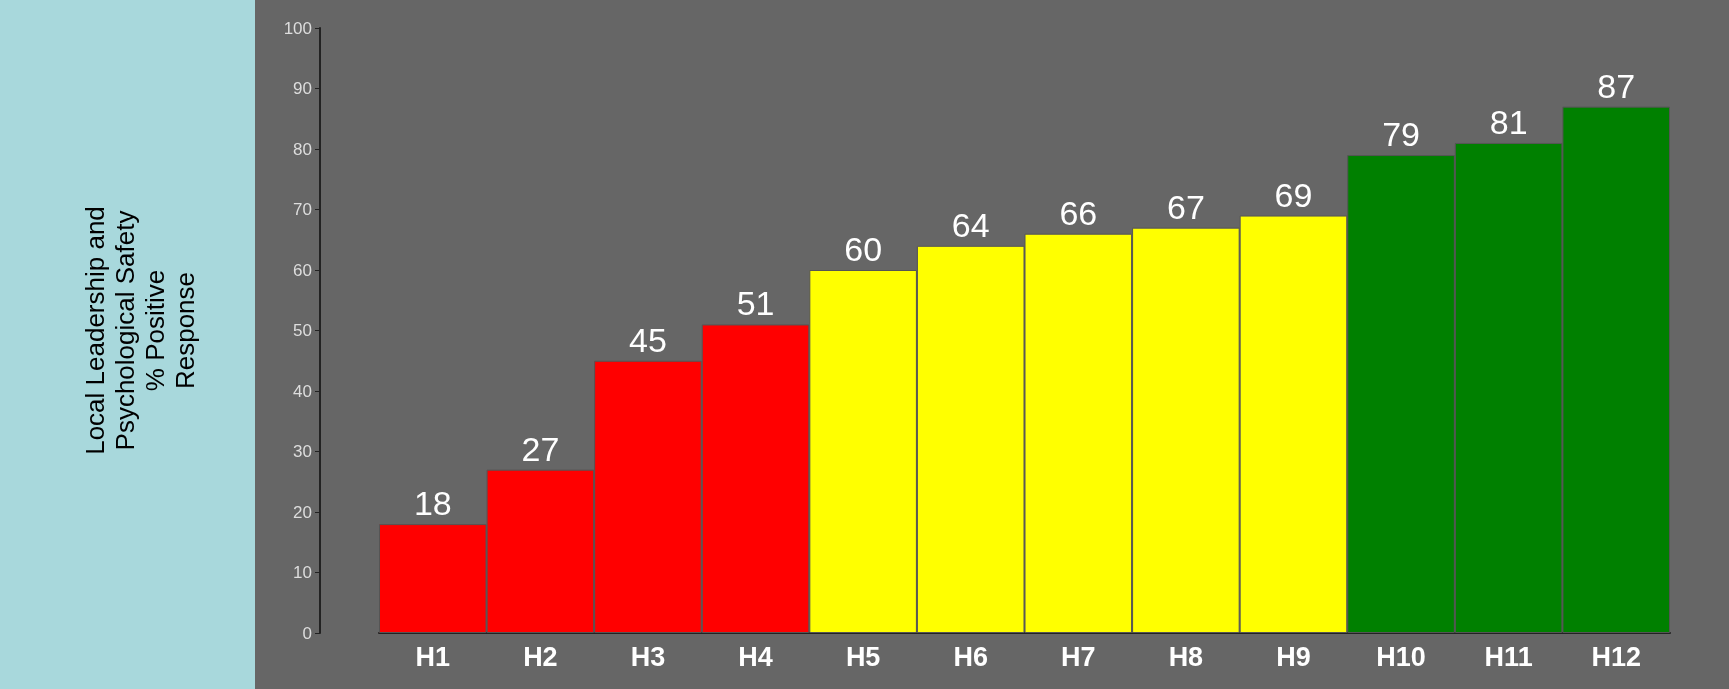 The width and height of the screenshot is (1729, 689). I want to click on x-tick-label: H9, so click(1293, 656).